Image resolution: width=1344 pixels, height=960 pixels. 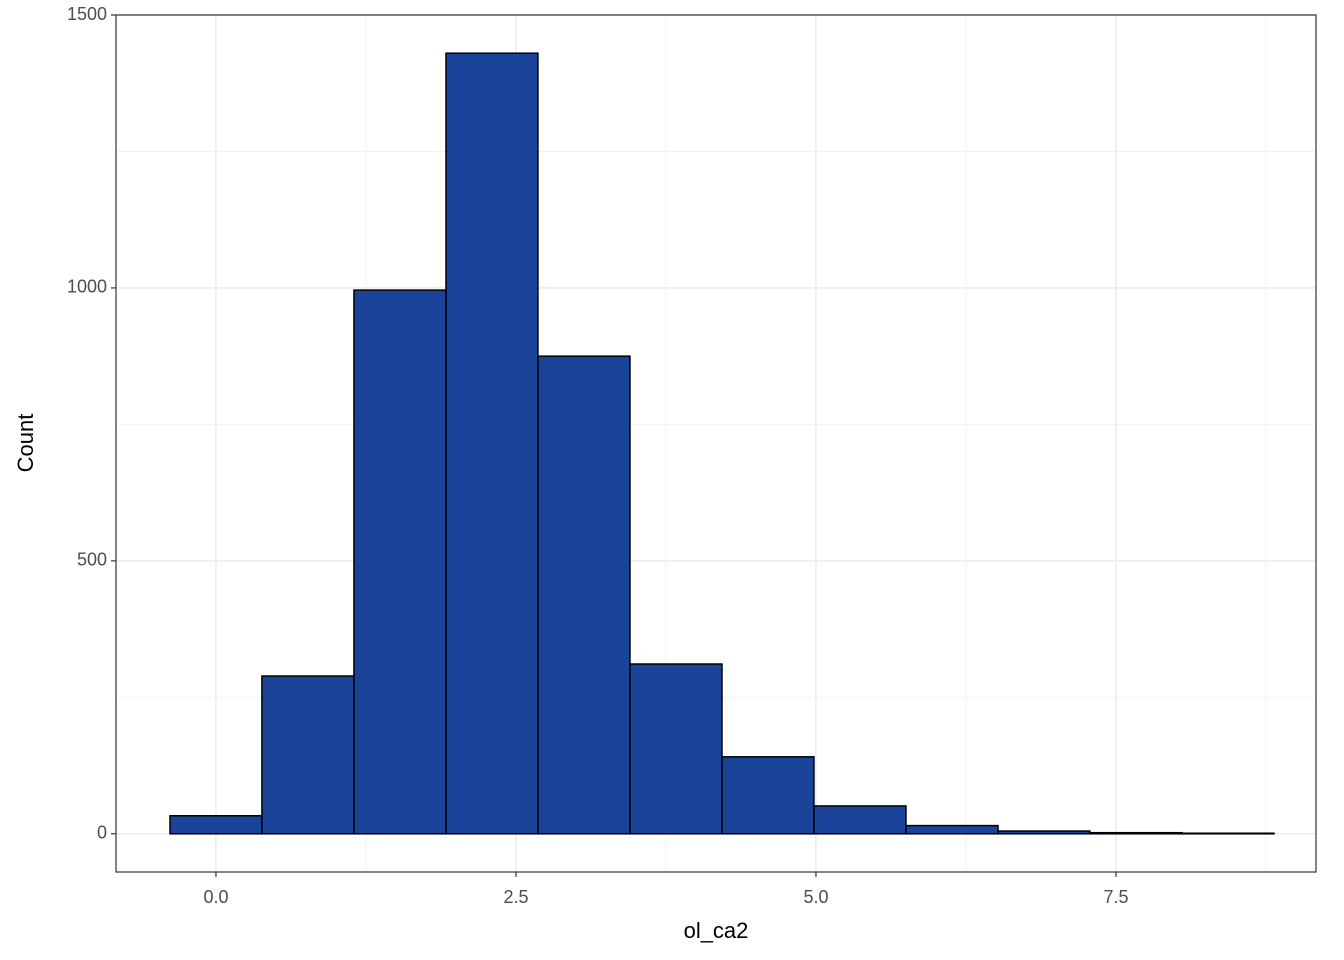 What do you see at coordinates (87, 287) in the screenshot?
I see `y-tick-label: 1000` at bounding box center [87, 287].